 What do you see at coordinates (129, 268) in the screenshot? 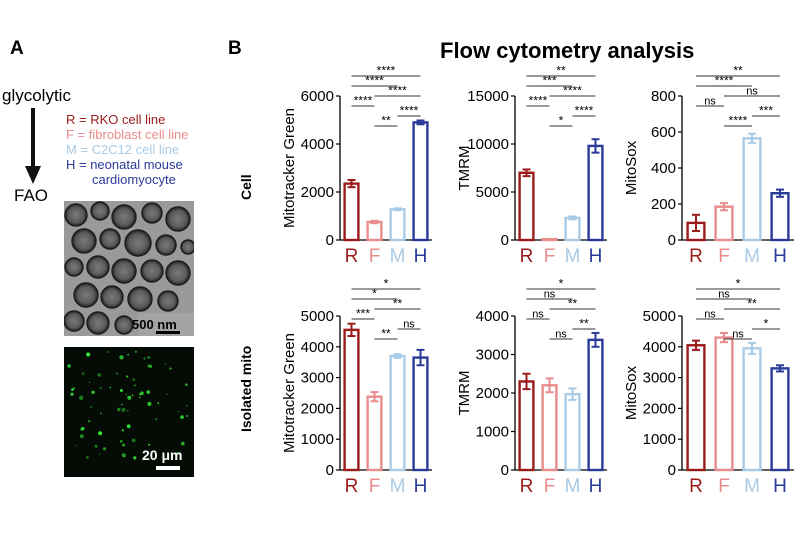
I see `em-micrograph-image` at bounding box center [129, 268].